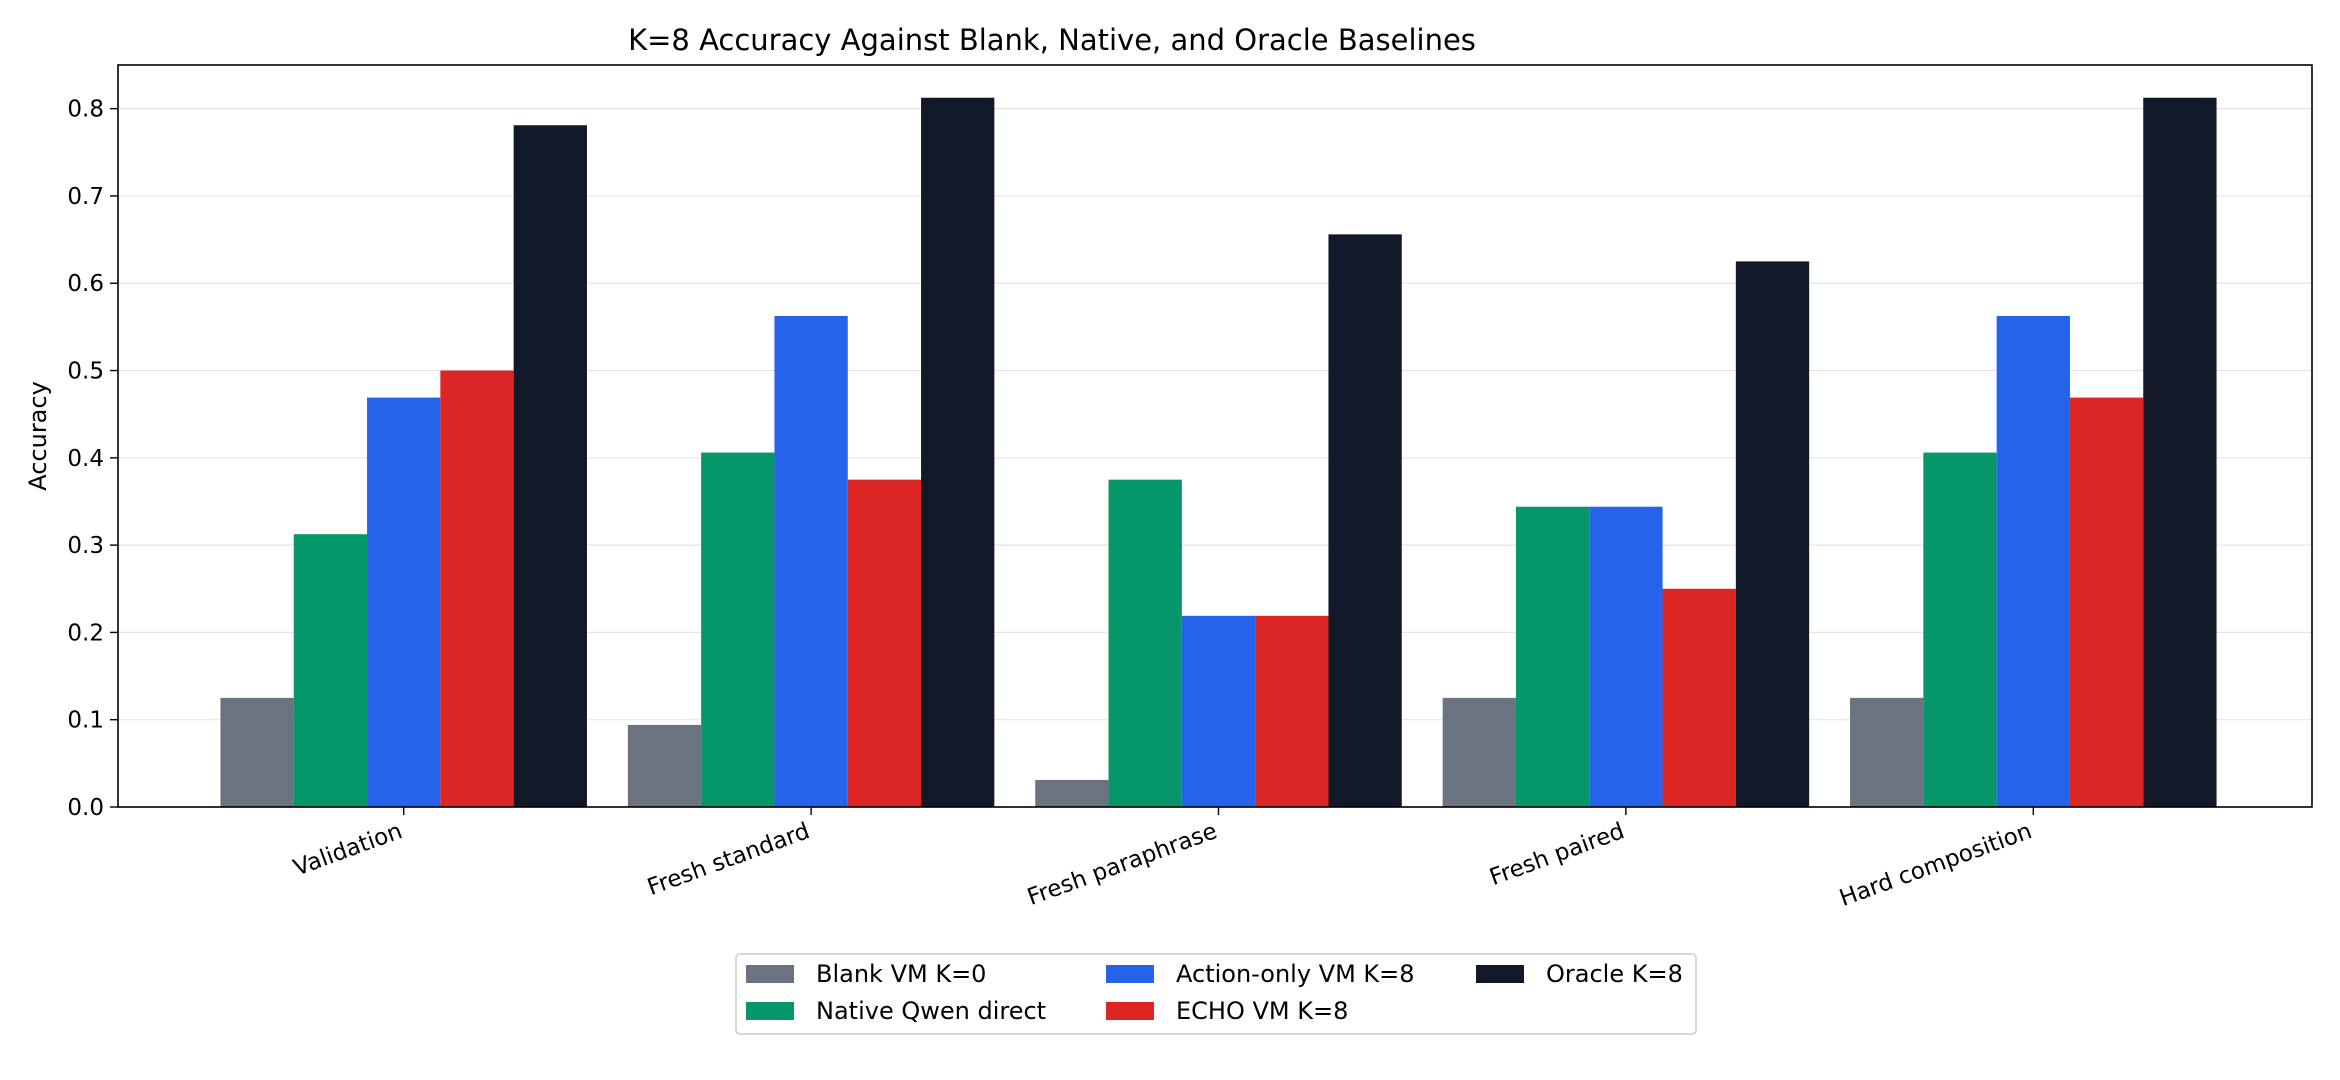  I want to click on y-tick-label: 0.5, so click(85, 372).